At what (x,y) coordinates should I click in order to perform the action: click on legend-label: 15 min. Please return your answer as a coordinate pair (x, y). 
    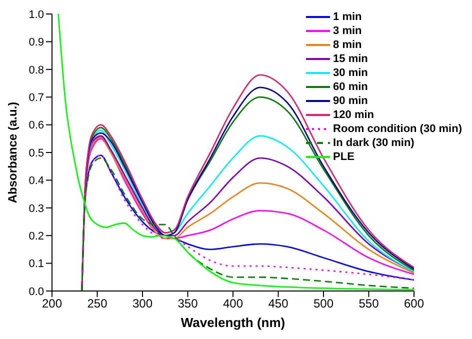
    Looking at the image, I should click on (350, 59).